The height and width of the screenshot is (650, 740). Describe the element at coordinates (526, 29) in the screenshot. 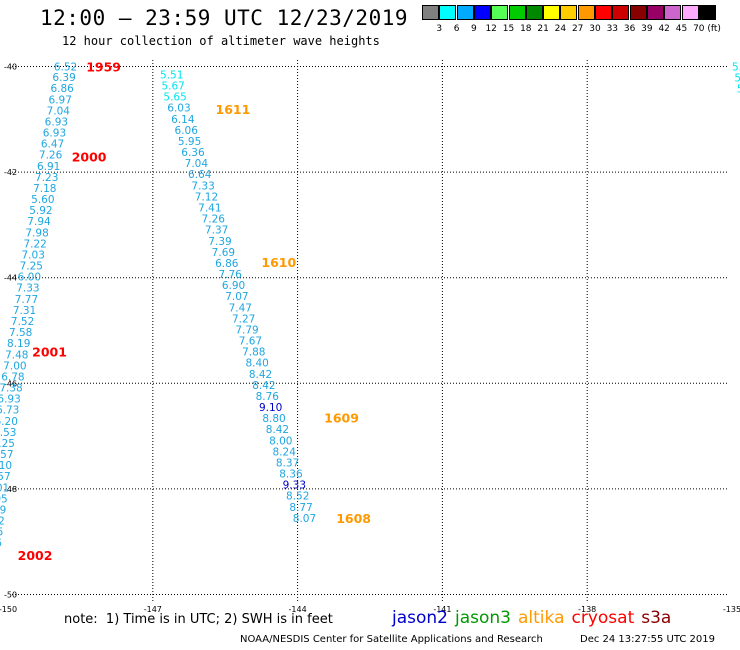

I see `legend-label: 18` at that location.